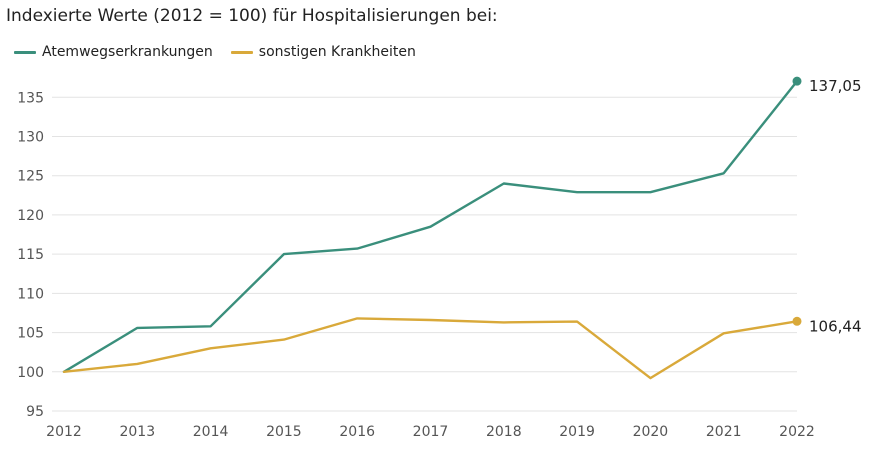 This screenshot has height=458, width=873. Describe the element at coordinates (284, 432) in the screenshot. I see `x-tick-label-2015: 2015` at that location.